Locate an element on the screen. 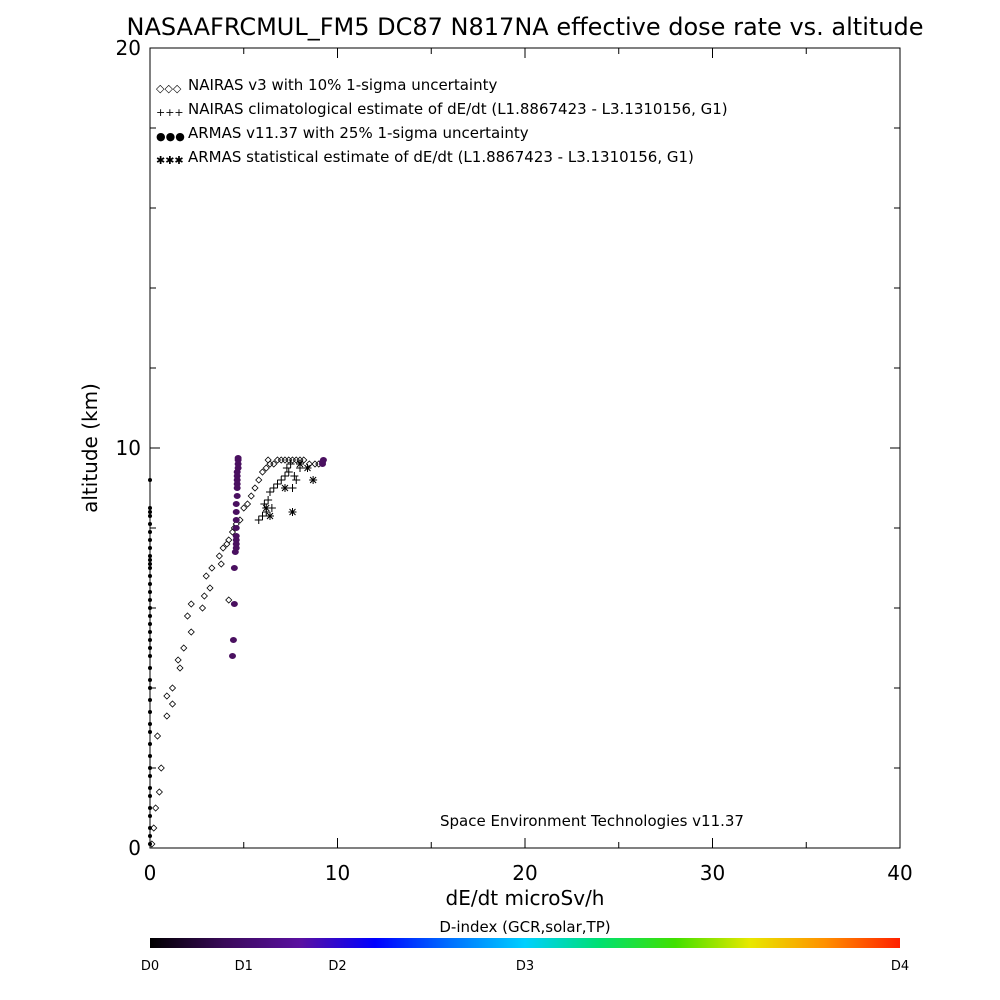 The image size is (1000, 1000). x-tick-label: 10 is located at coordinates (337, 873).